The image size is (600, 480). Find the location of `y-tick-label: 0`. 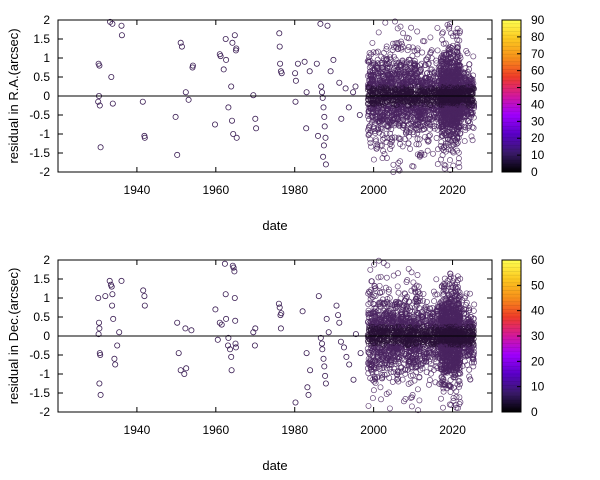

y-tick-label: 0 is located at coordinates (46, 96).